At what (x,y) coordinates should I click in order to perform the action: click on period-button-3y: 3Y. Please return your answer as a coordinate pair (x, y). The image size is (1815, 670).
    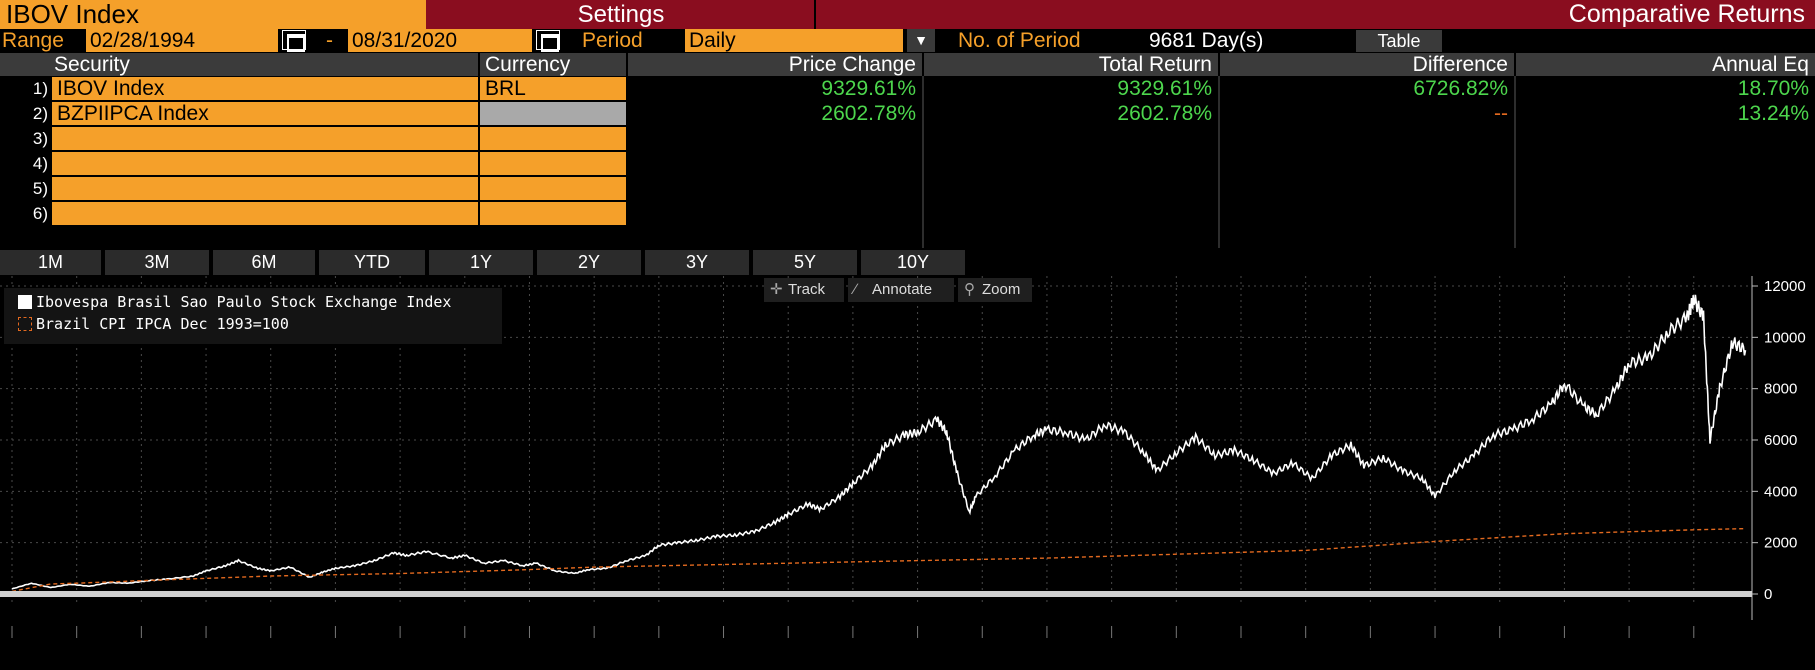
    Looking at the image, I should click on (698, 262).